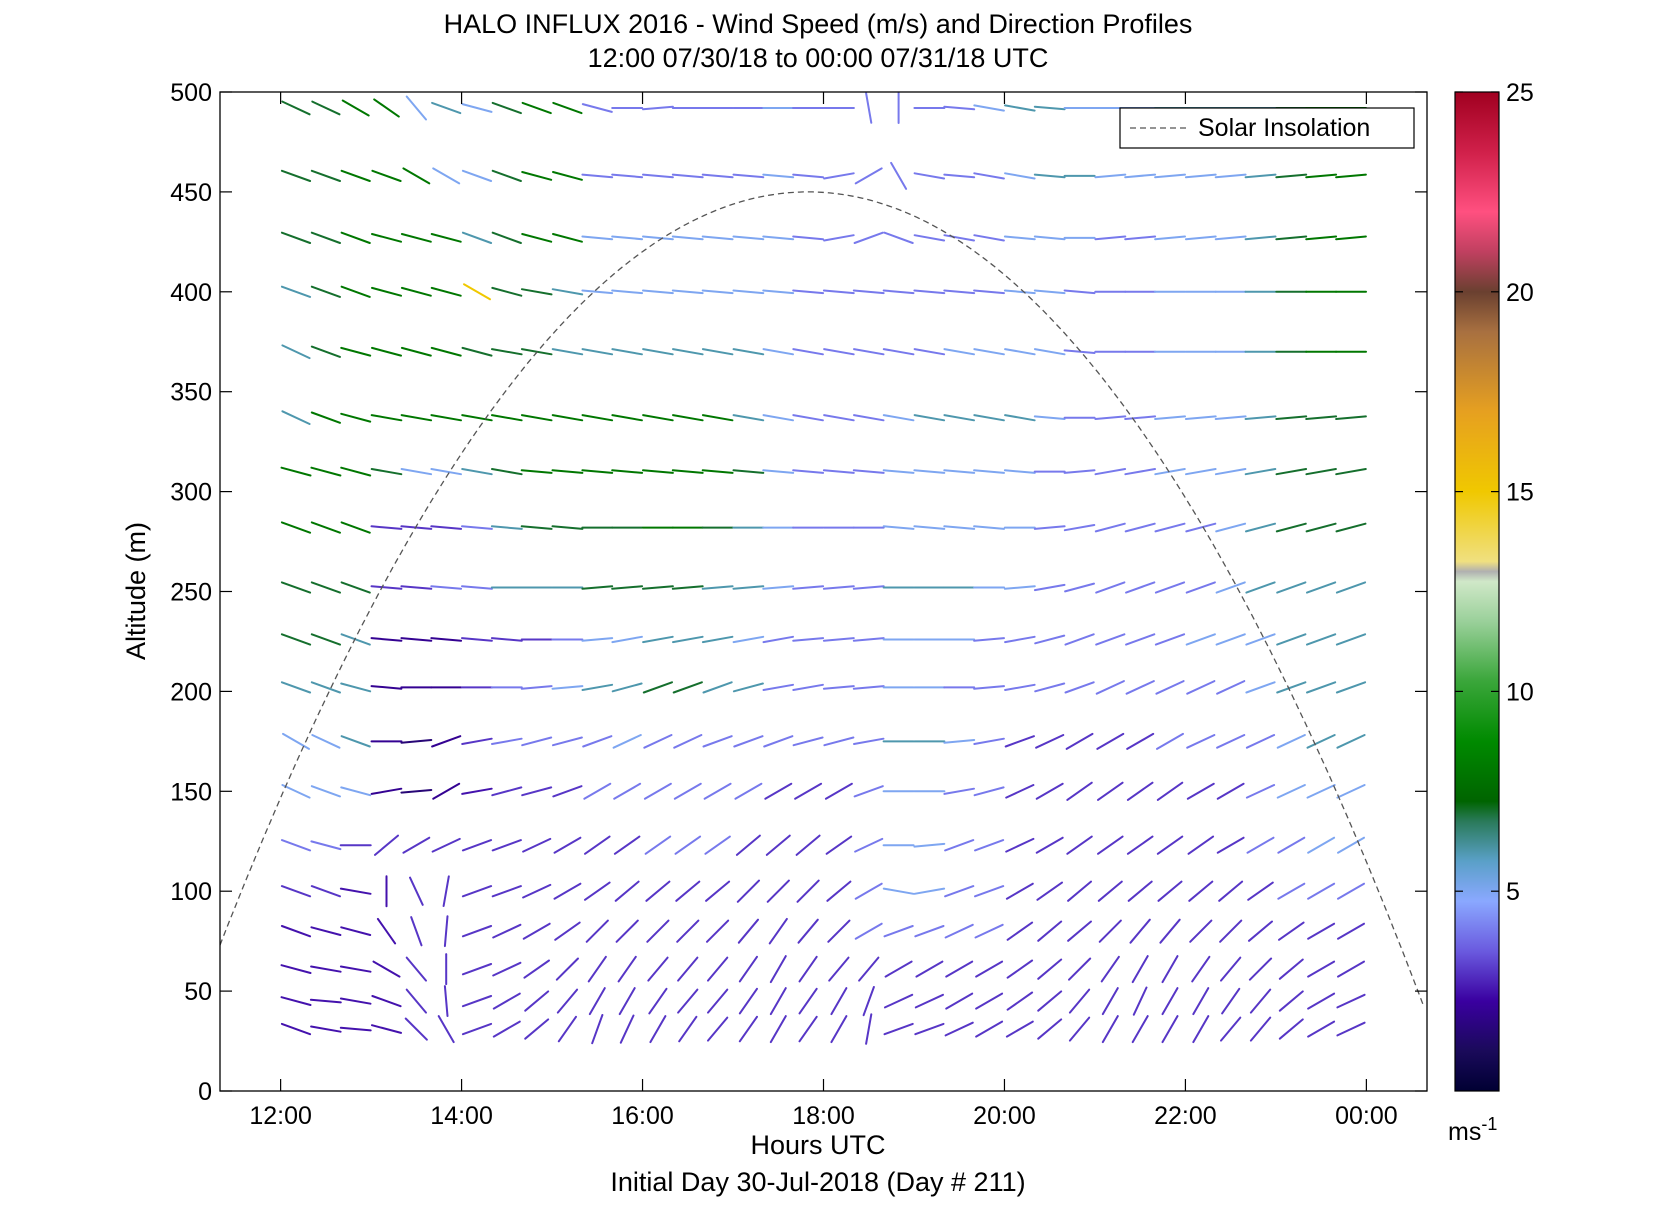  I want to click on legend: Solar Insolation, so click(1267, 128).